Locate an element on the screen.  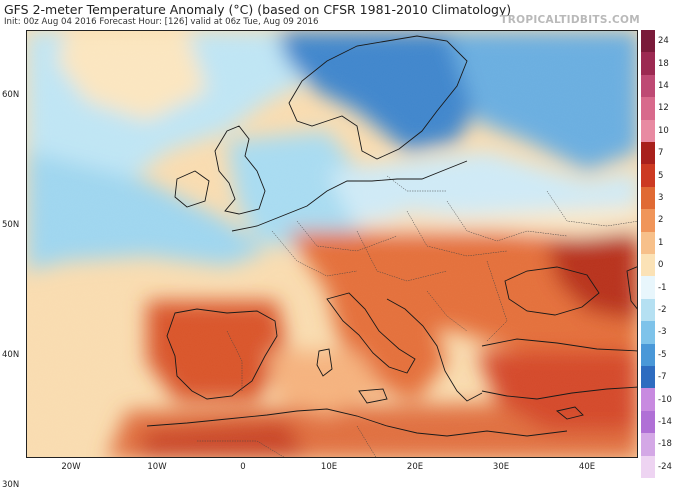
lat-label: 60N is located at coordinates (11, 95).